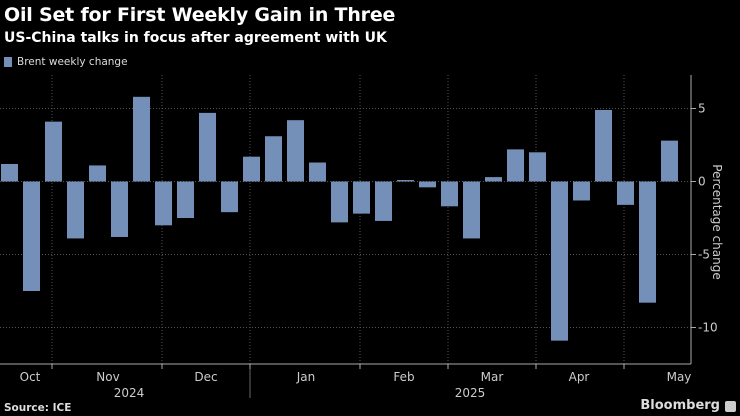 This screenshot has height=416, width=740. What do you see at coordinates (129, 393) in the screenshot?
I see `year-label: 2024` at bounding box center [129, 393].